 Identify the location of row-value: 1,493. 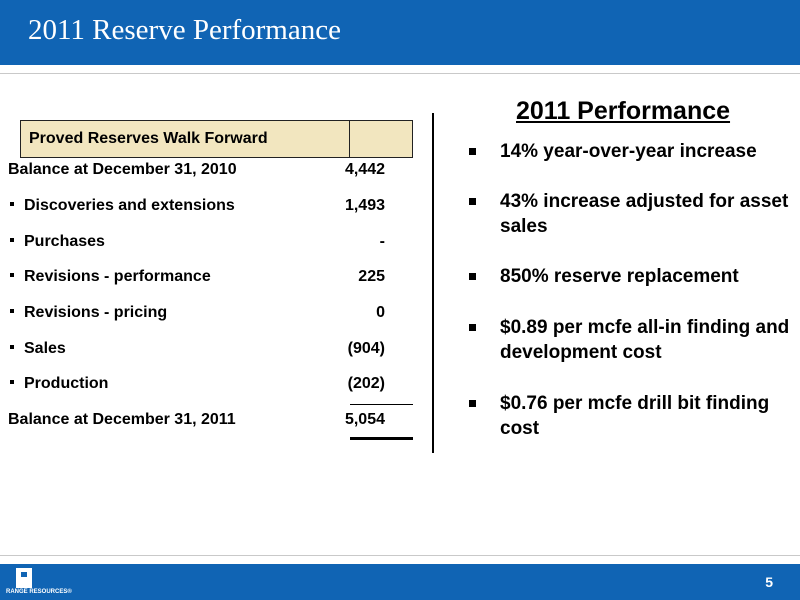
(364, 205).